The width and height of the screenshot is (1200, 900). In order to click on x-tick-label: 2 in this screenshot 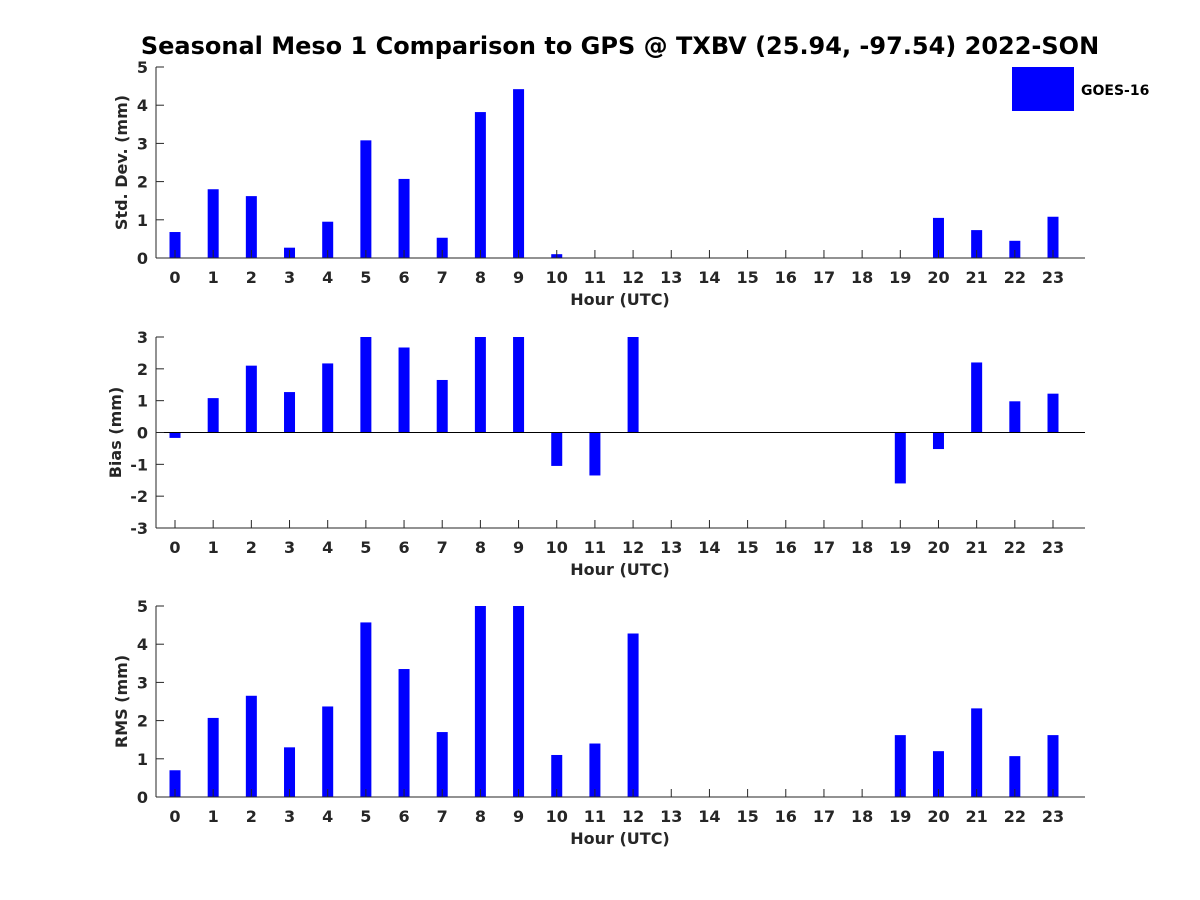, I will do `click(251, 816)`.